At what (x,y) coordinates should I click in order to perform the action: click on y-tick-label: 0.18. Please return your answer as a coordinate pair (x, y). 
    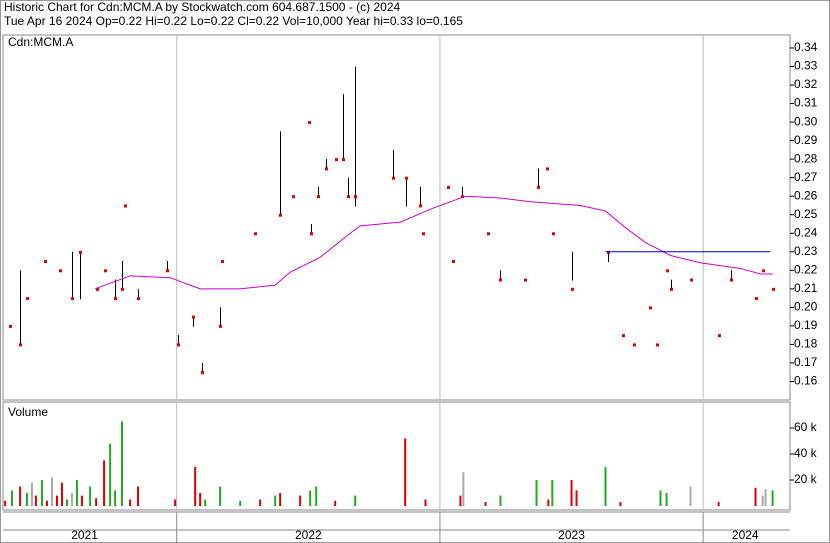
    Looking at the image, I should click on (806, 344).